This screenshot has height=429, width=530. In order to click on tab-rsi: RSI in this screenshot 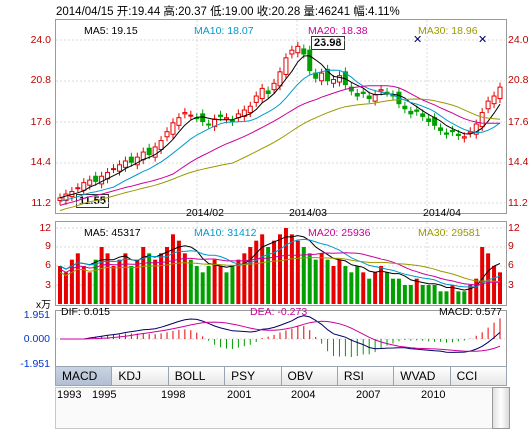, I will do `click(366, 376)`.